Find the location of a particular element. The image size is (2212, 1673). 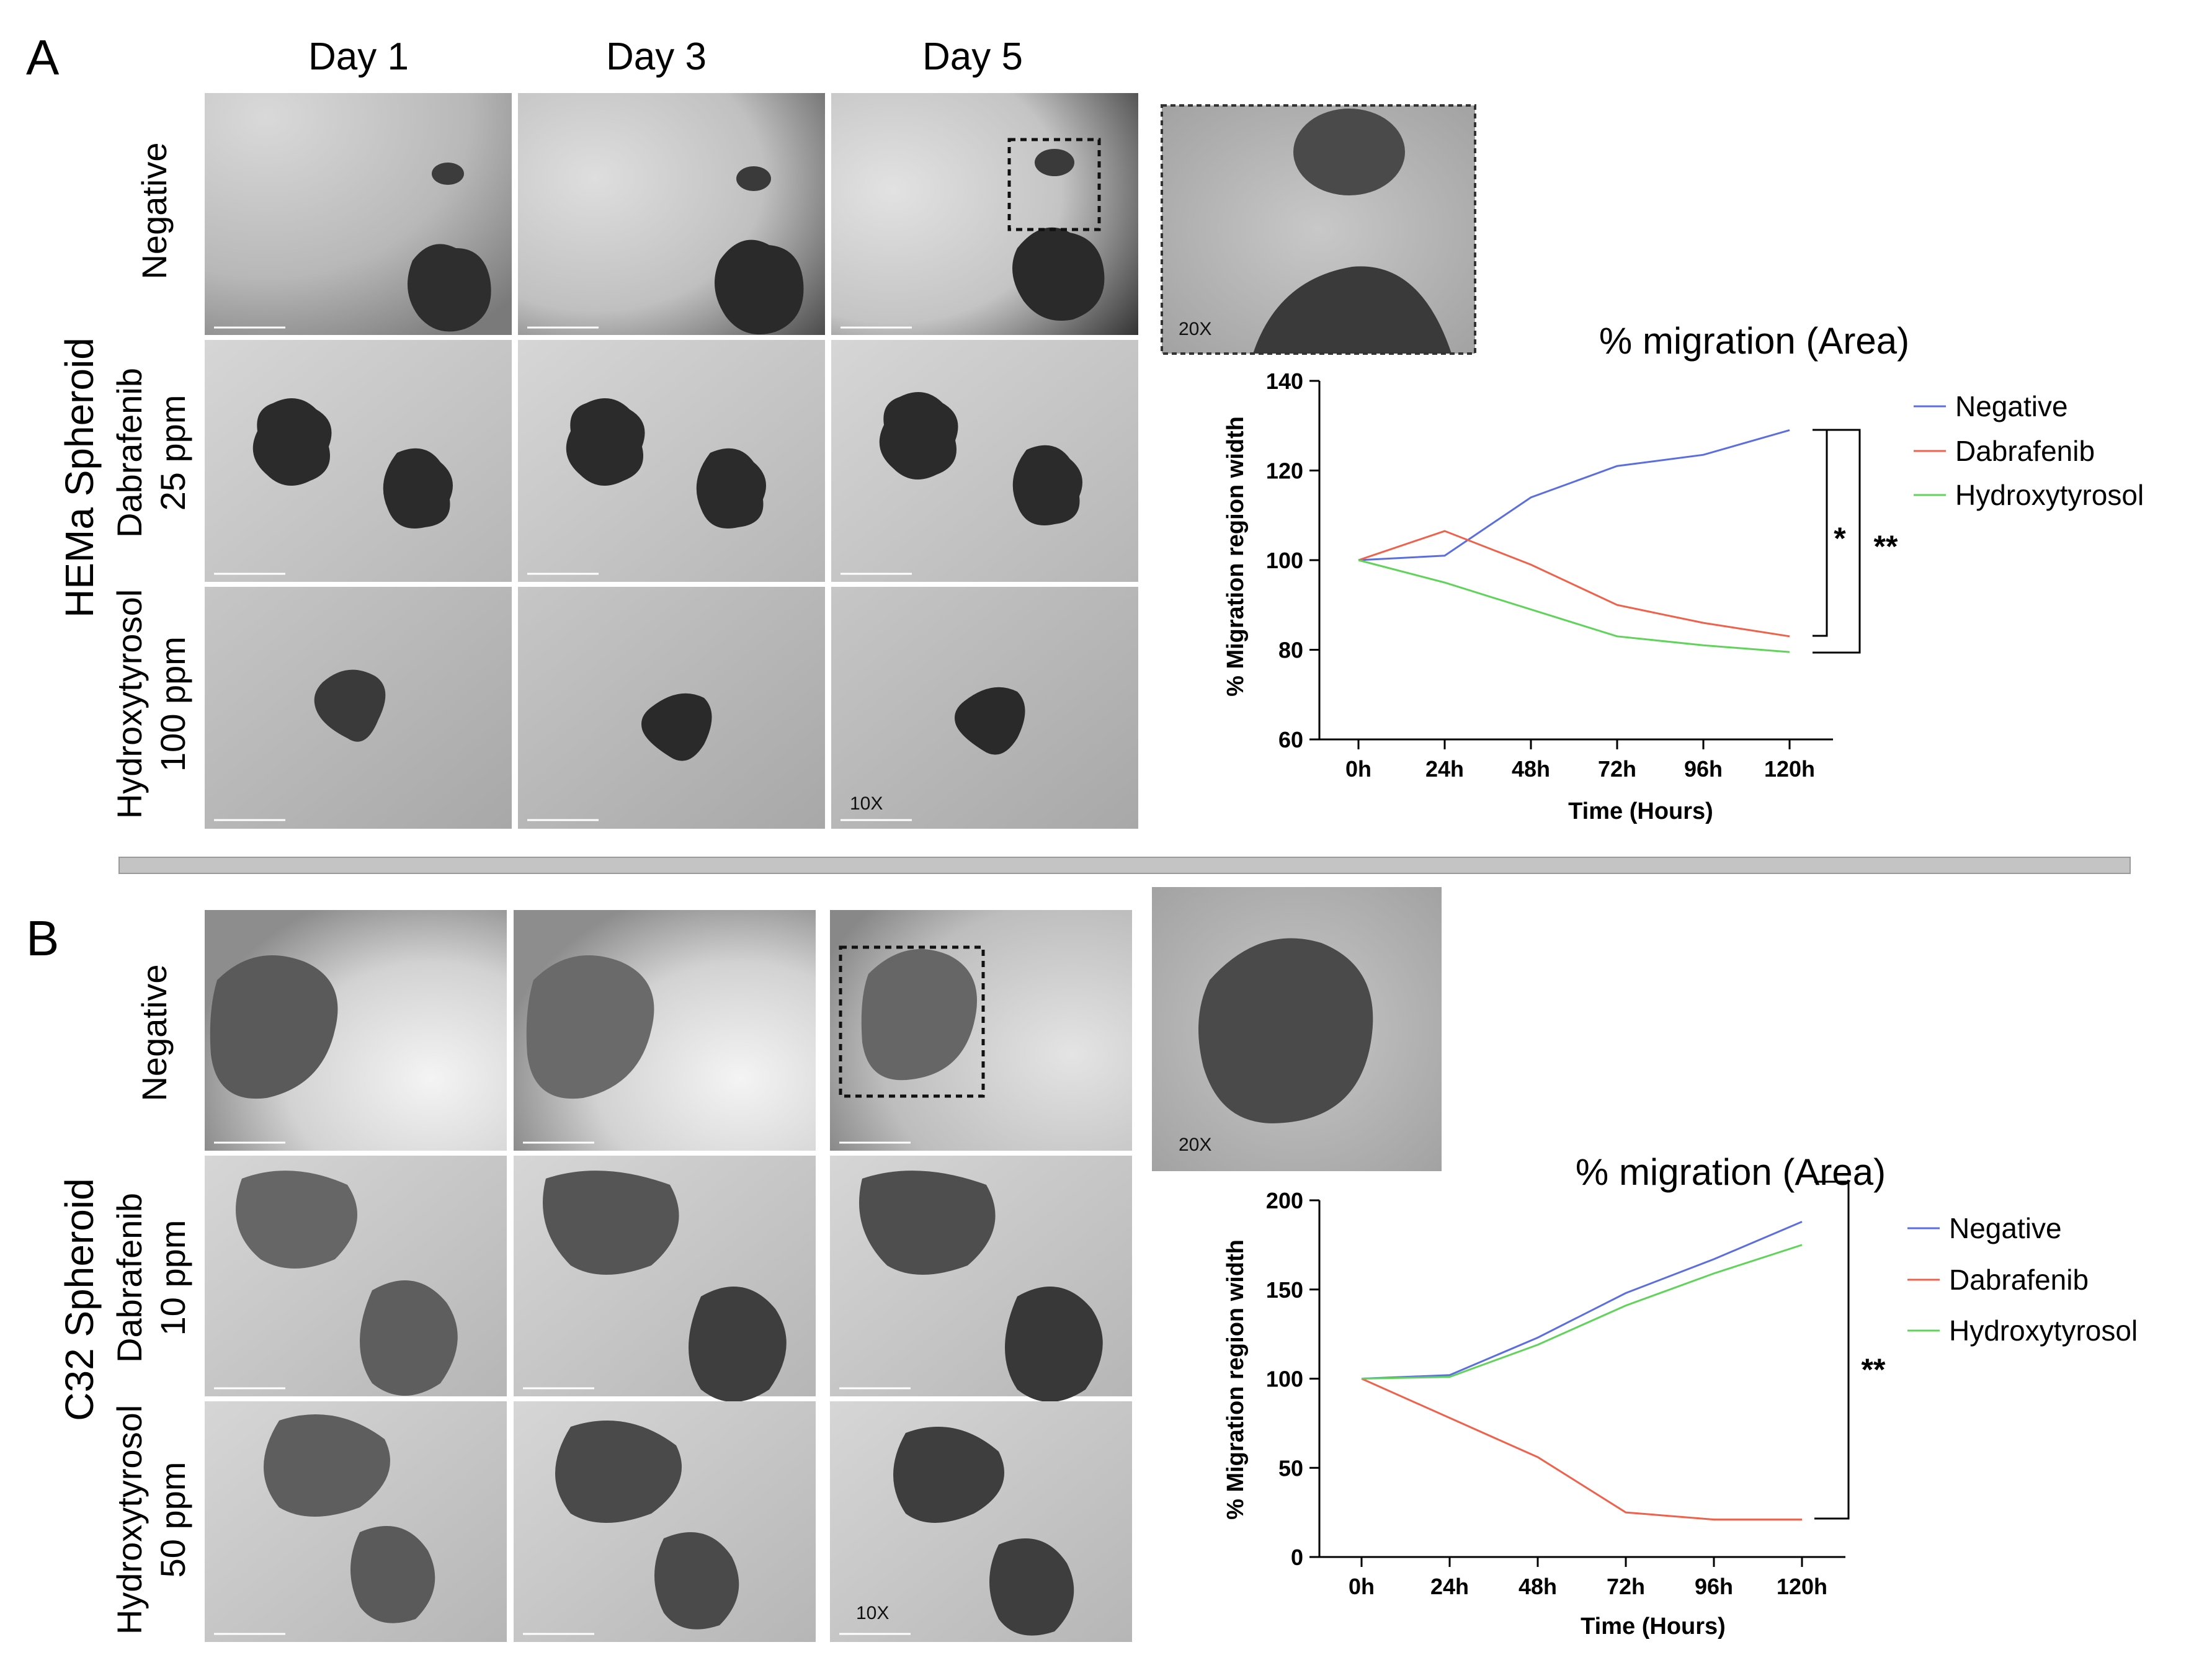

chart-a-y-tick-label: 60 is located at coordinates (1290, 739).